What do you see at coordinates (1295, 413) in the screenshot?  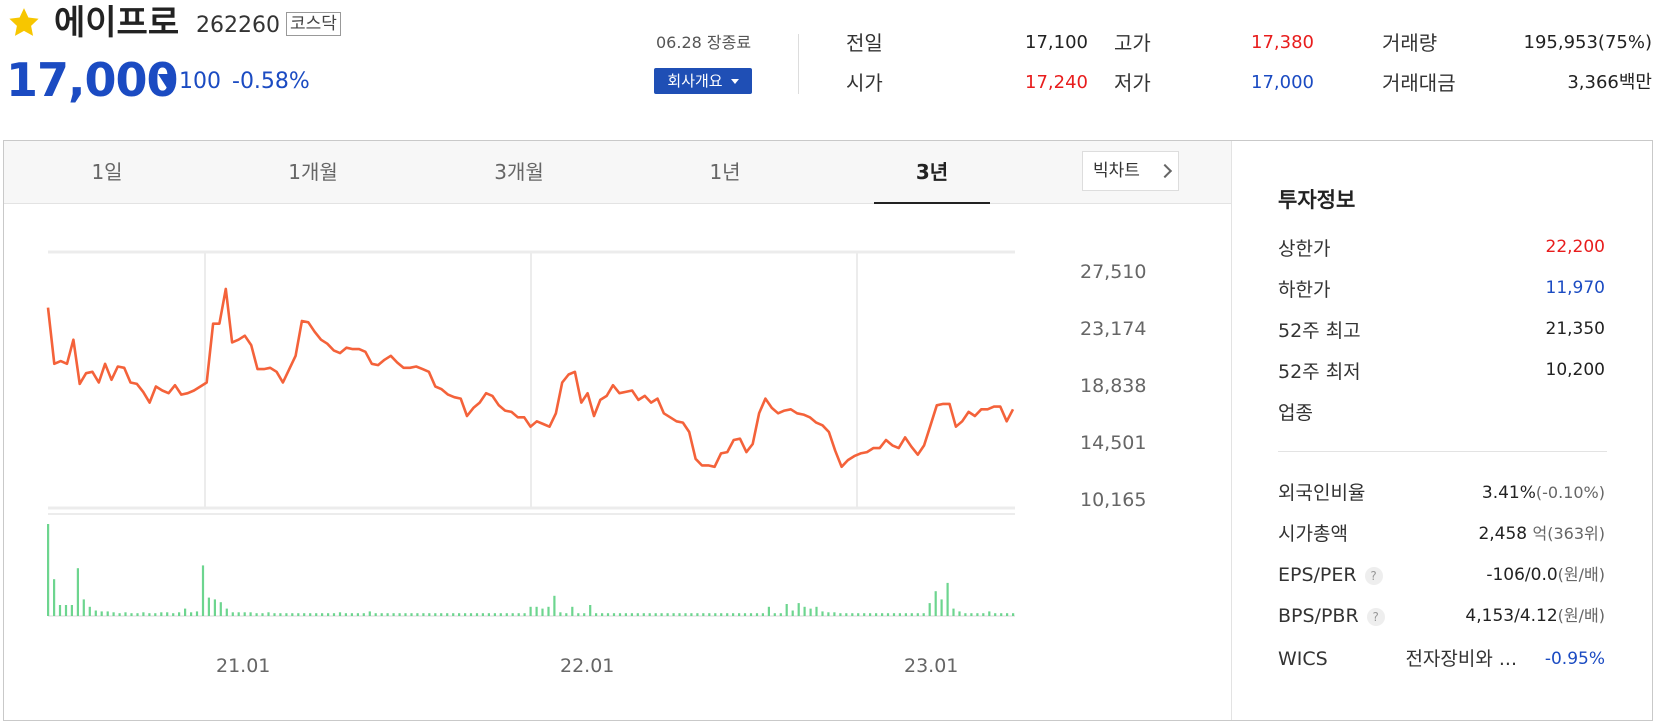 I see `industry-label: 업종` at bounding box center [1295, 413].